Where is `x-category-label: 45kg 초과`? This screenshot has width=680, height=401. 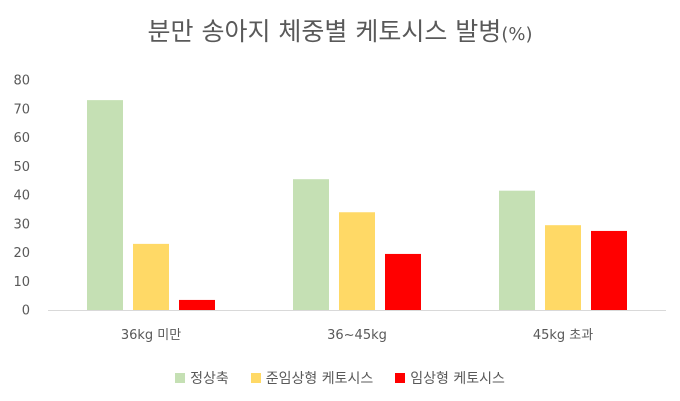
x-category-label: 45kg 초과 is located at coordinates (563, 335).